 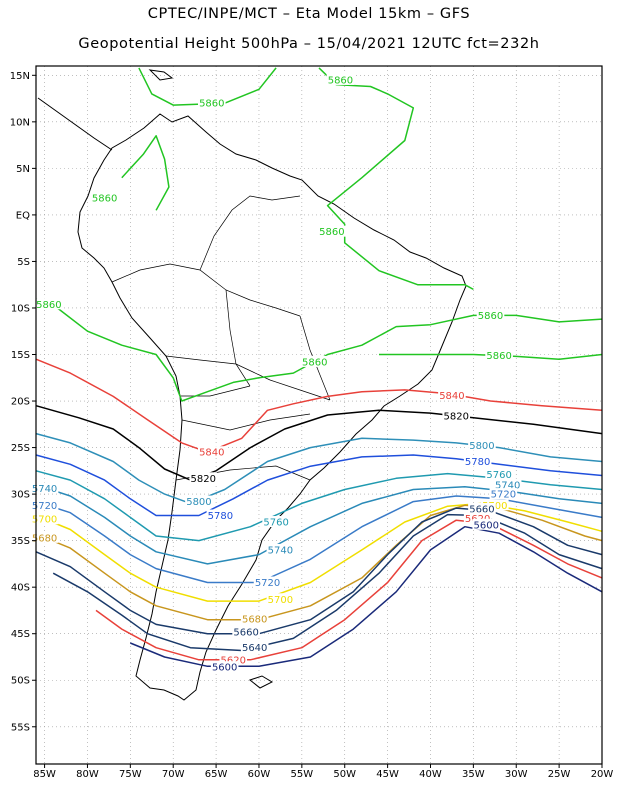 I want to click on tick-label-lat: 10S, so click(x=20, y=308).